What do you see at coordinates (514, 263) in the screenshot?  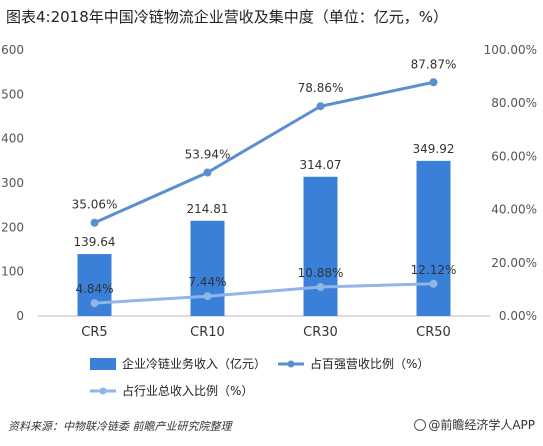 I see `y-right-tick-label: 20.00%` at bounding box center [514, 263].